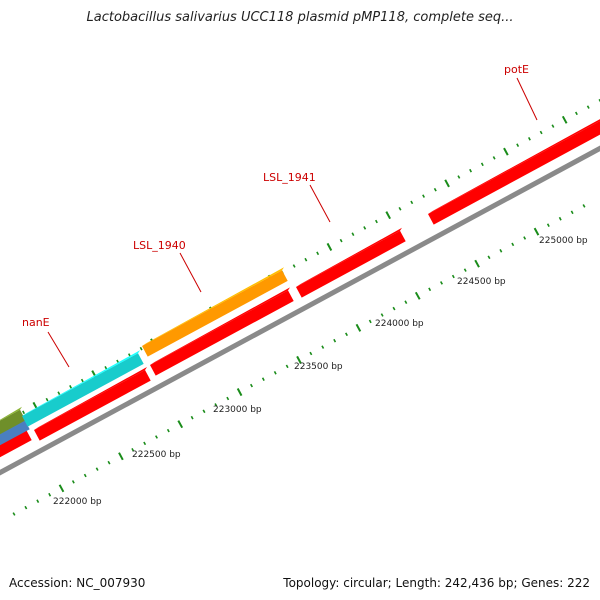 This screenshot has width=600, height=600. I want to click on gene-label-leader-pote, so click(527, 99).